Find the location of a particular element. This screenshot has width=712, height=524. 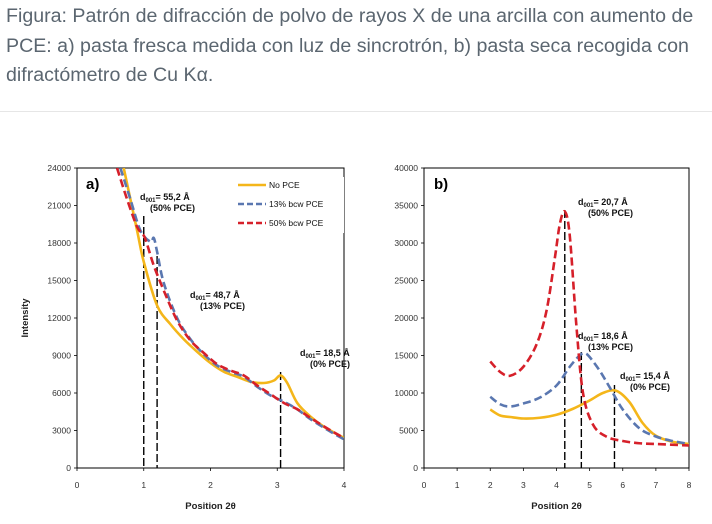

x-tick-label: 6 is located at coordinates (622, 485).